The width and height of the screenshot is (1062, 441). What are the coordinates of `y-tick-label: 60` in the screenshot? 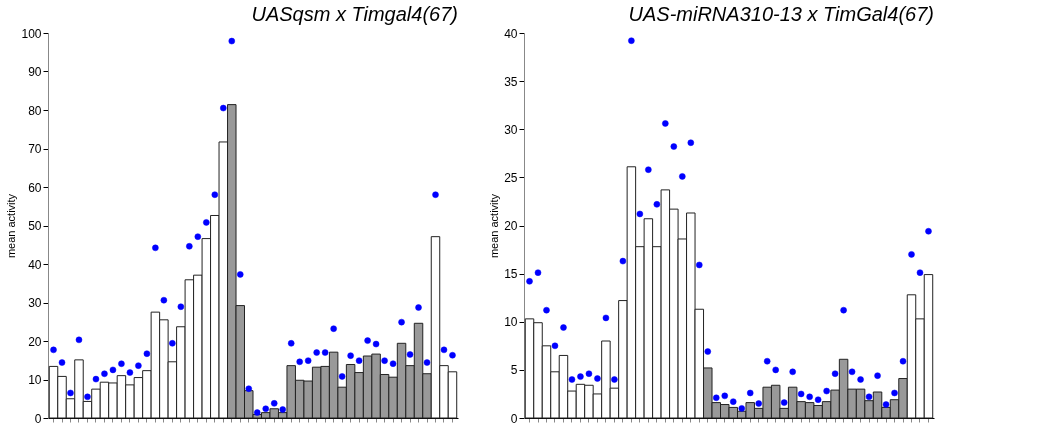 It's located at (35, 187).